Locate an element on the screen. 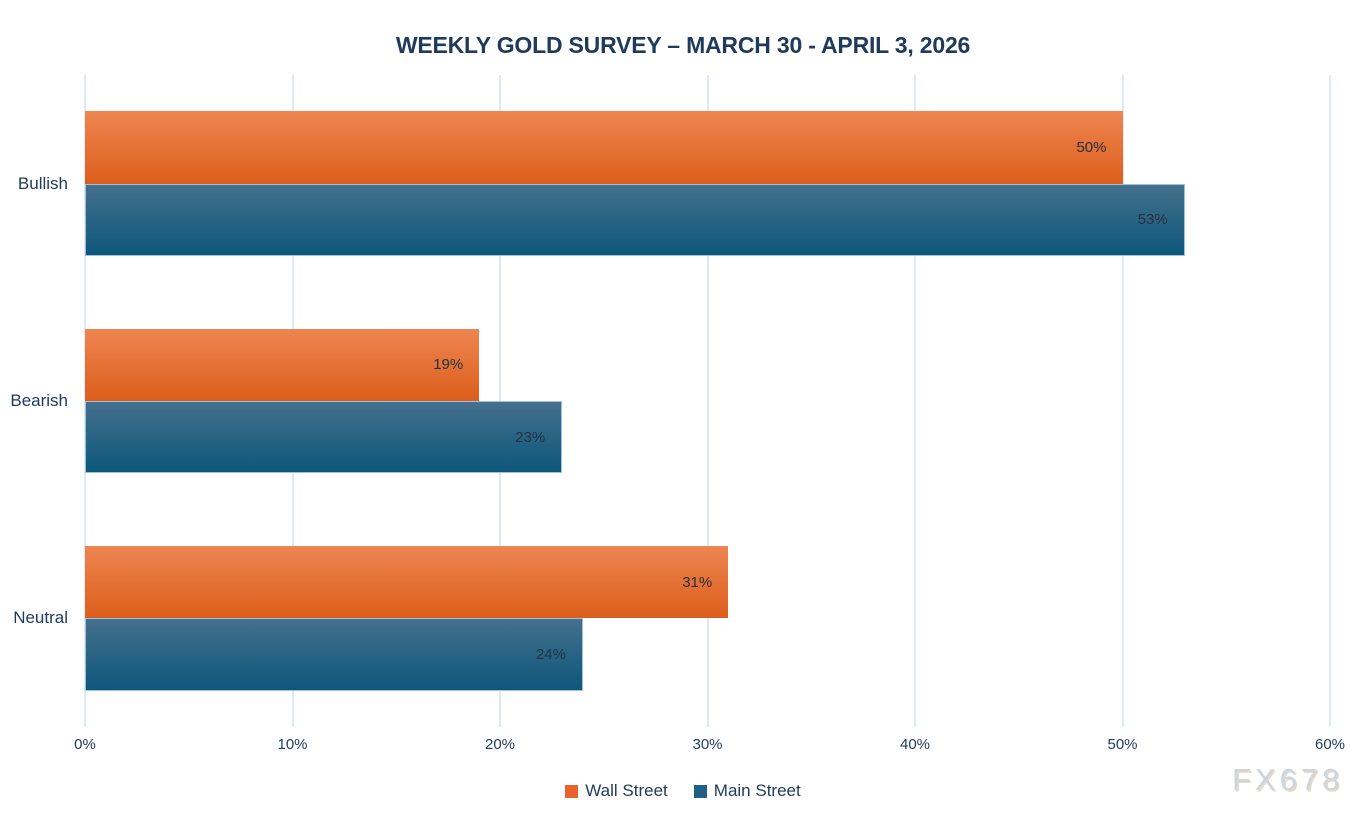  legend-item-main-street: Main Street is located at coordinates (747, 791).